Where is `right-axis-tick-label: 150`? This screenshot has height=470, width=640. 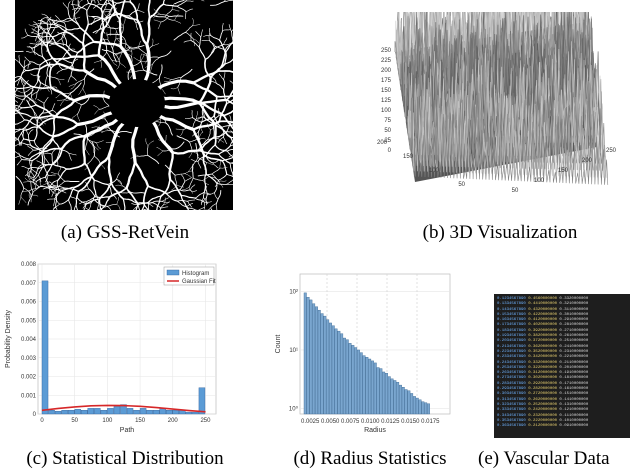
right-axis-tick-label: 150 is located at coordinates (563, 171).